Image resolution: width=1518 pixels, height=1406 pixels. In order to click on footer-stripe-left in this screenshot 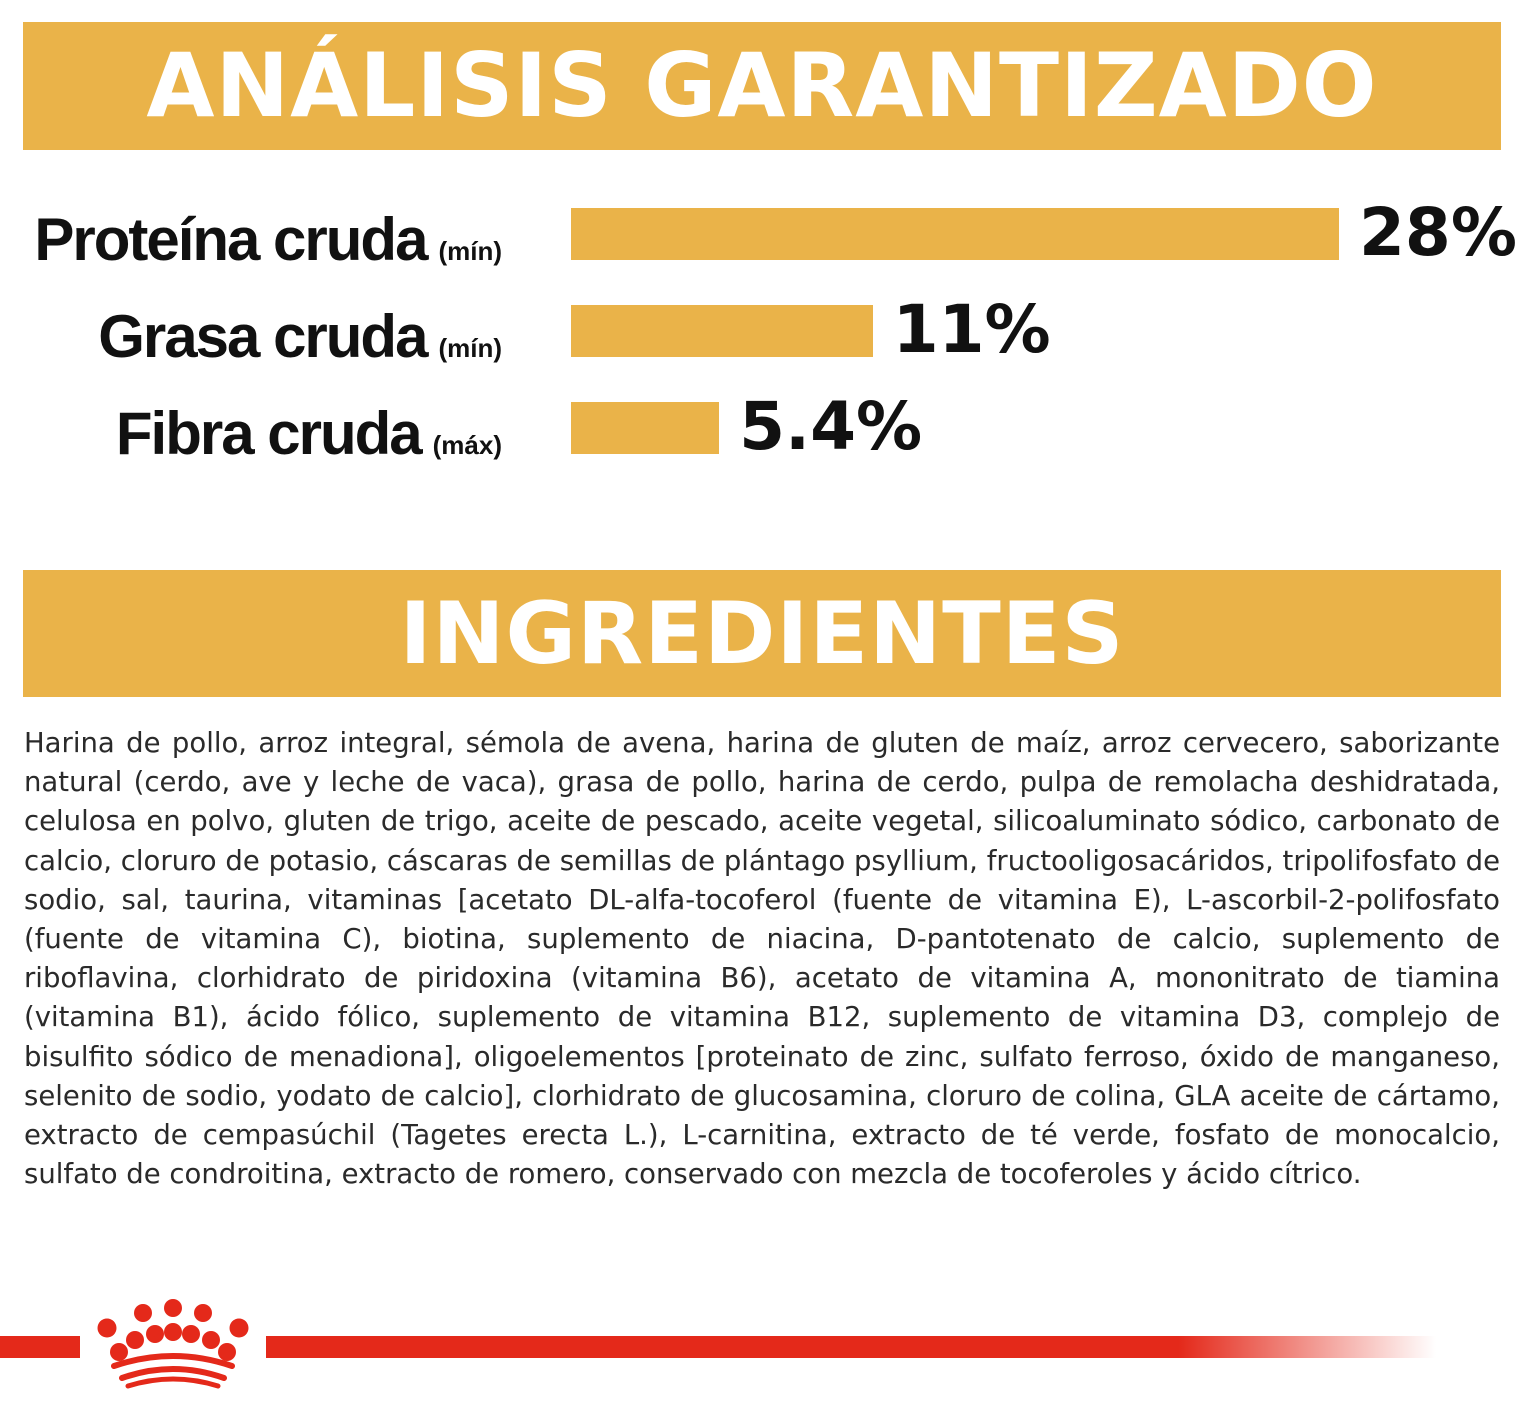, I will do `click(40, 1347)`.